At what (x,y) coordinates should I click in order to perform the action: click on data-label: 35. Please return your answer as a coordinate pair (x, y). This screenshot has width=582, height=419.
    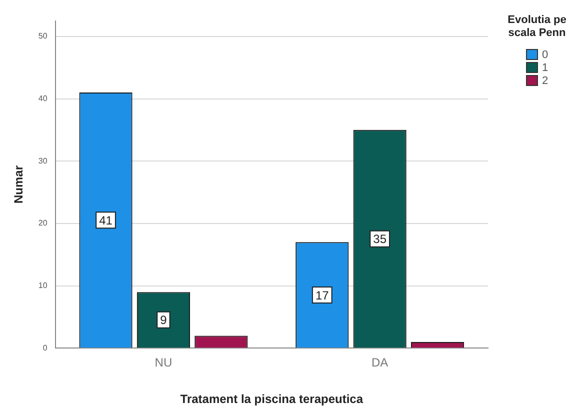
    Looking at the image, I should click on (380, 239).